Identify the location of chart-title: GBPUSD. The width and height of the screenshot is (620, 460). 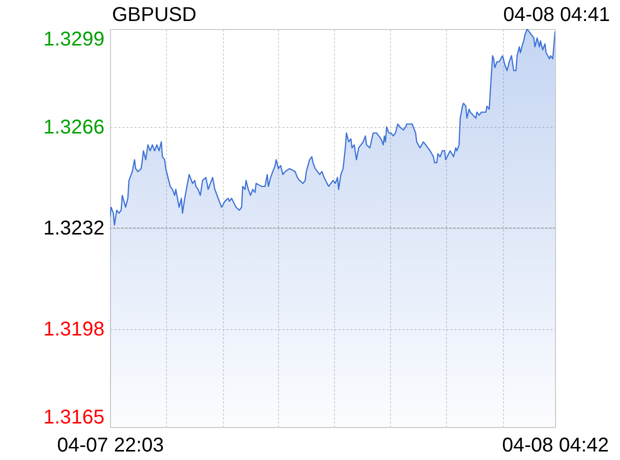
(154, 15).